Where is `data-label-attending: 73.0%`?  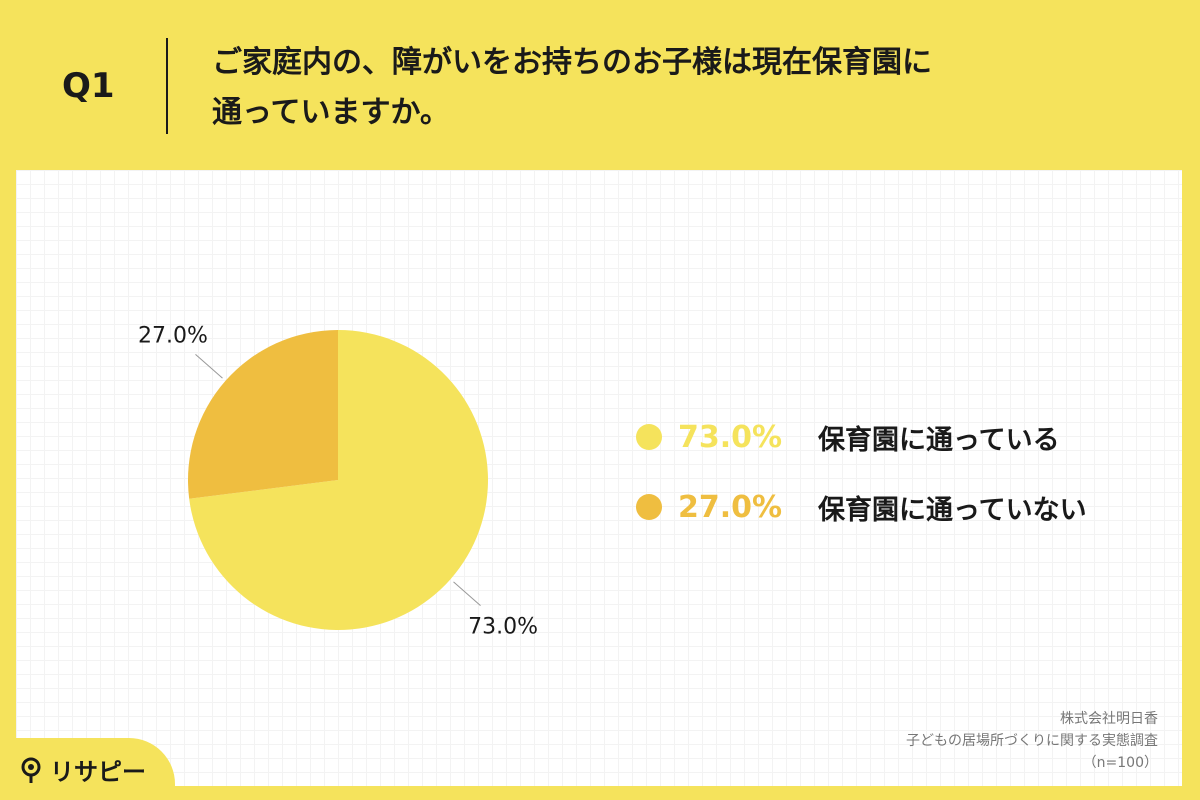 data-label-attending: 73.0% is located at coordinates (503, 626).